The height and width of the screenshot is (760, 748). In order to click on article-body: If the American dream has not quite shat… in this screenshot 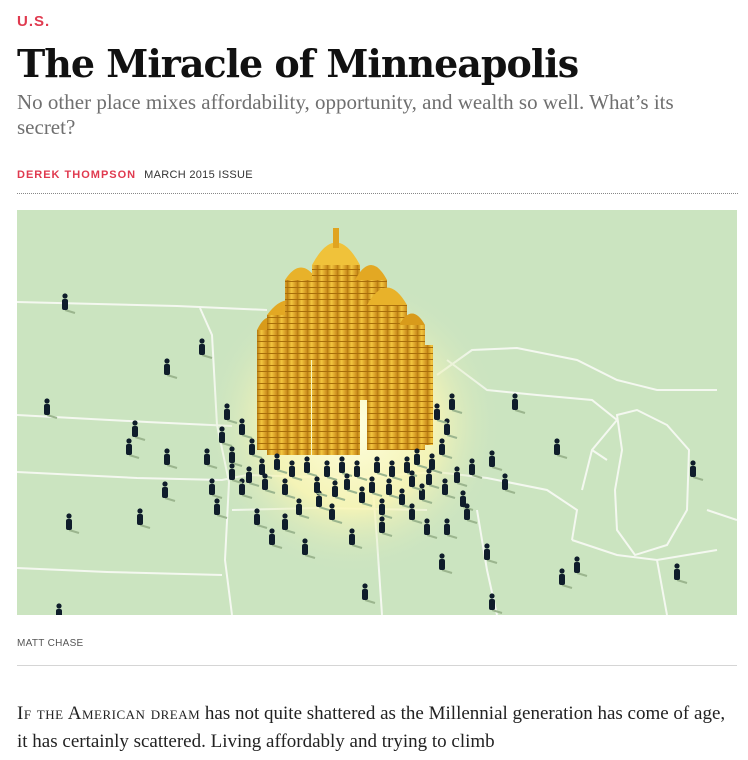, I will do `click(377, 728)`.